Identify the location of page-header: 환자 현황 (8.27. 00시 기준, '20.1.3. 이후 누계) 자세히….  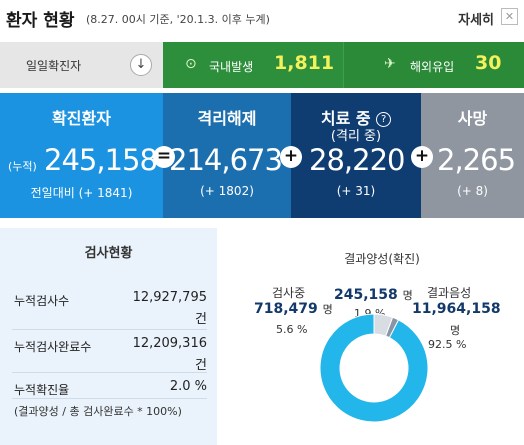
(262, 19).